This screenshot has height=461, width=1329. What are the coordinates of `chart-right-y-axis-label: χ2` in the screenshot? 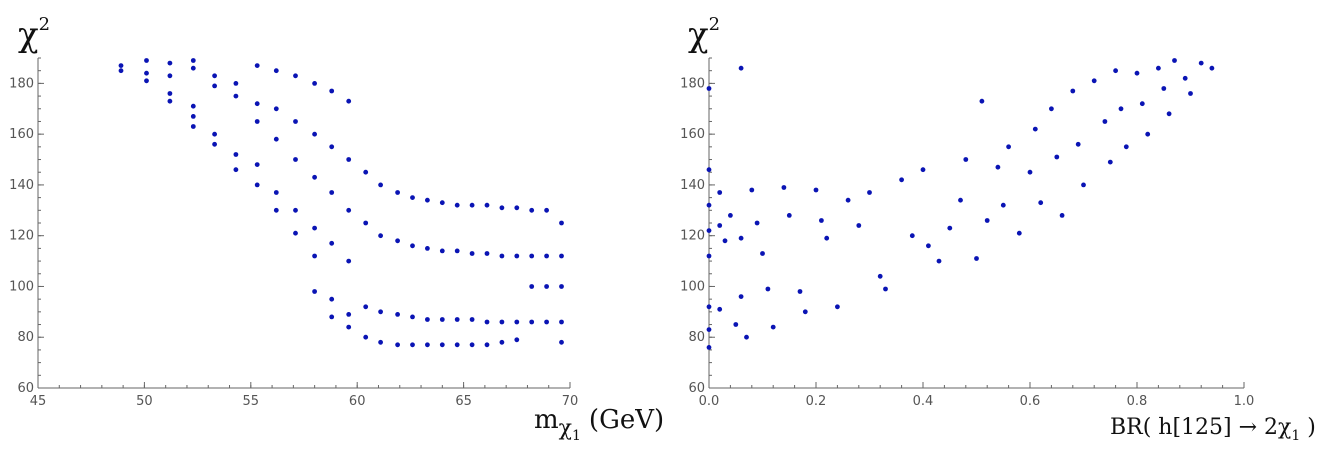 It's located at (704, 34).